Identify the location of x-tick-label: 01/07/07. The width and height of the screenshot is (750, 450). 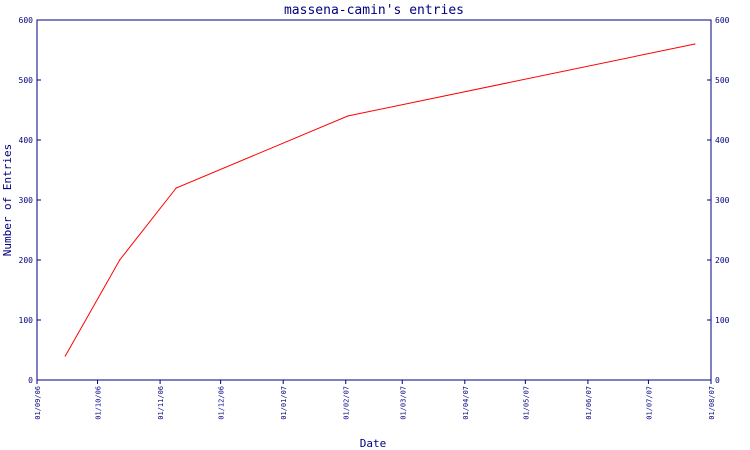
(649, 403).